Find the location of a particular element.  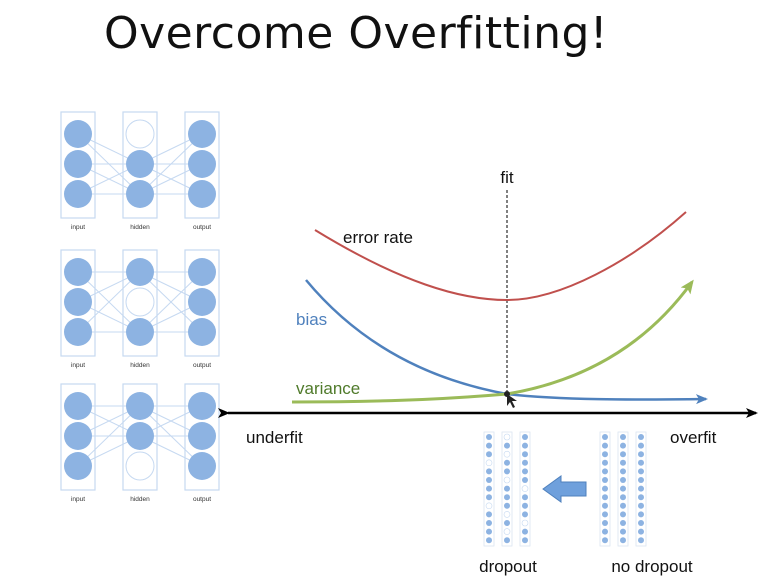

bias-label: bias is located at coordinates (311, 319).